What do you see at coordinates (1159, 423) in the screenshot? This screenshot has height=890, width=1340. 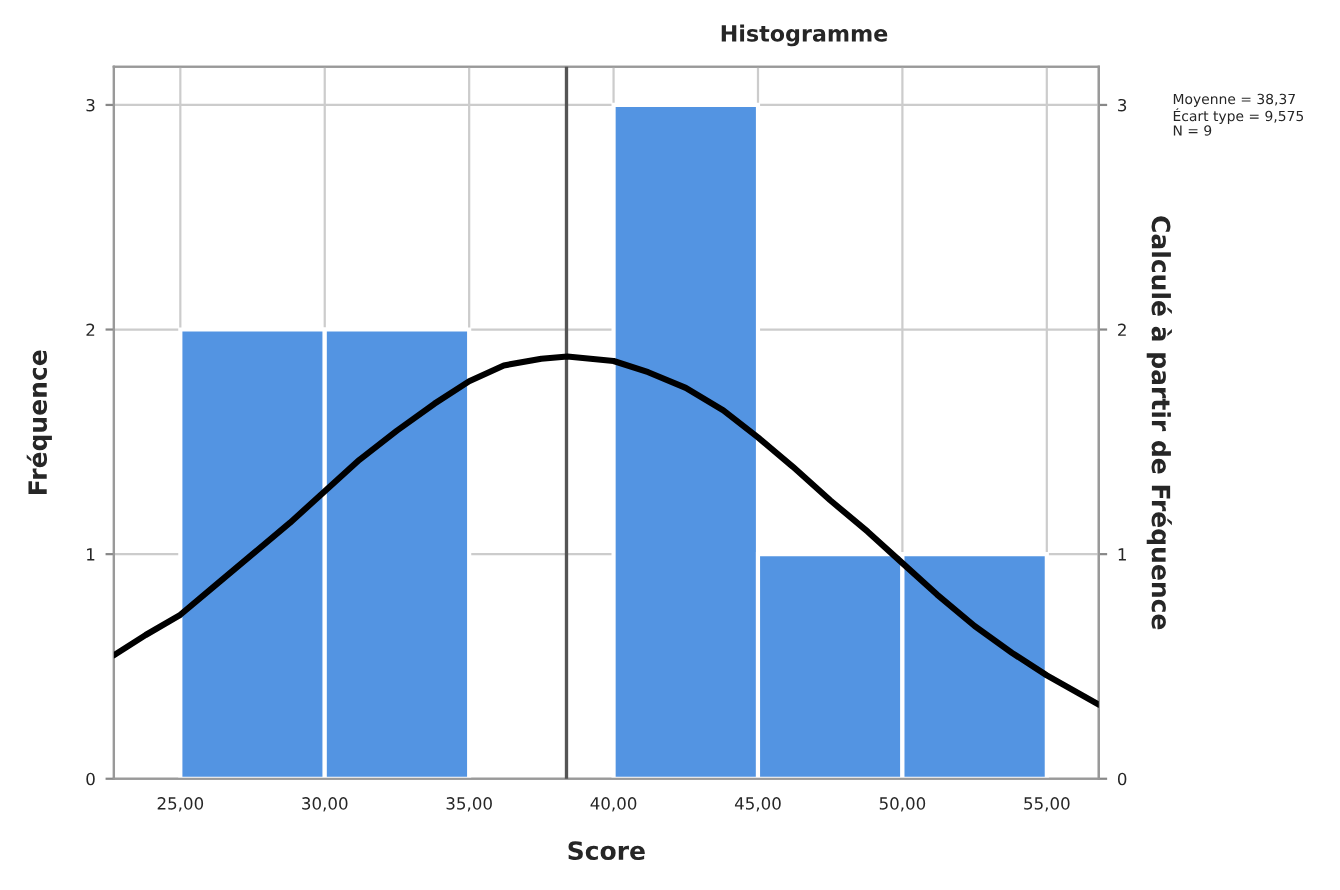 I see `y2-axis-title: Calculé à partir de Fréquence` at bounding box center [1159, 423].